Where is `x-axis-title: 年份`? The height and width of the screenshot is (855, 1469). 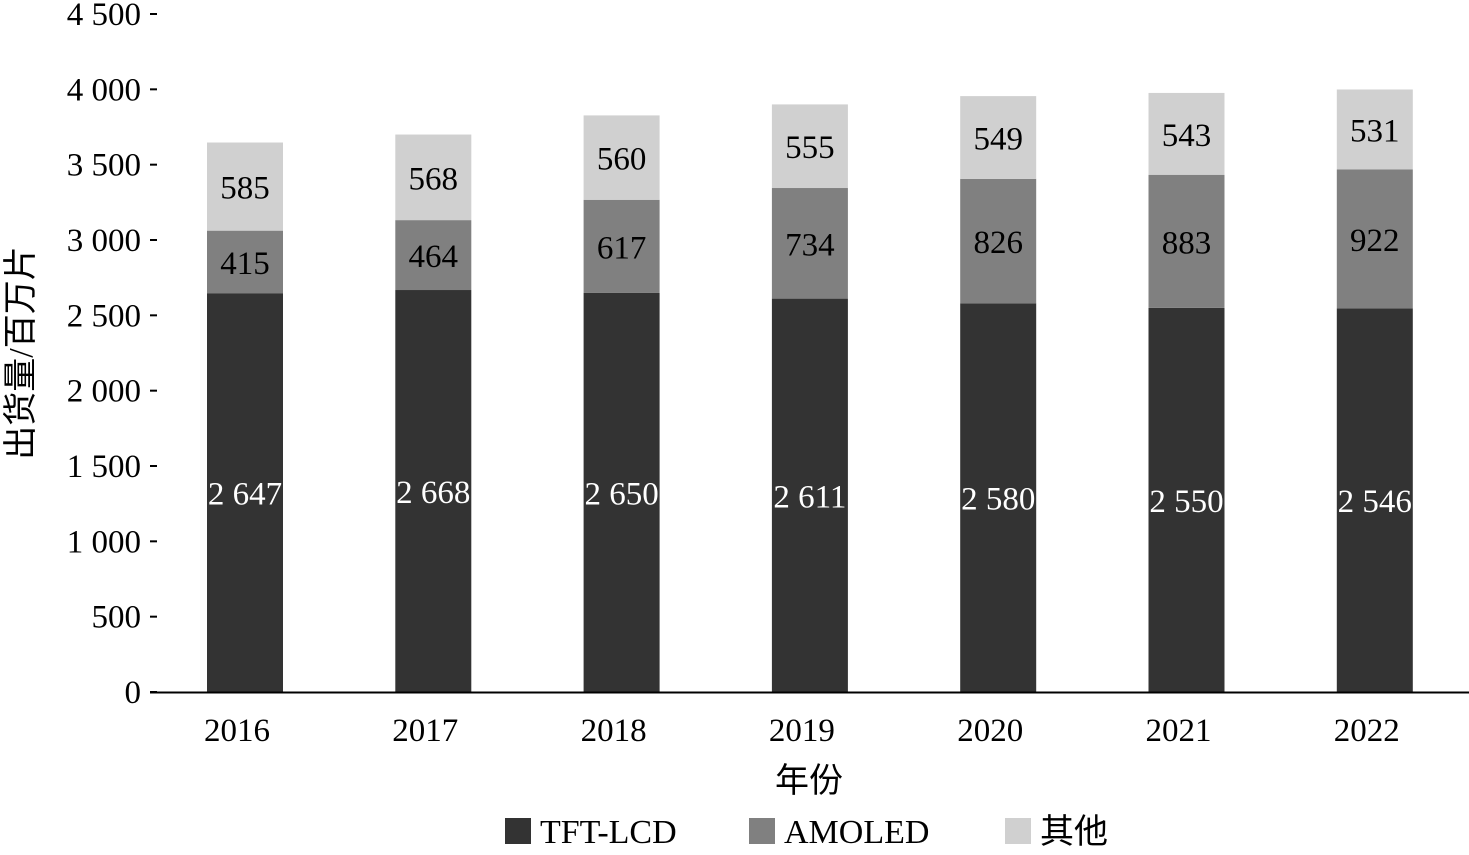 x-axis-title: 年份 is located at coordinates (809, 781).